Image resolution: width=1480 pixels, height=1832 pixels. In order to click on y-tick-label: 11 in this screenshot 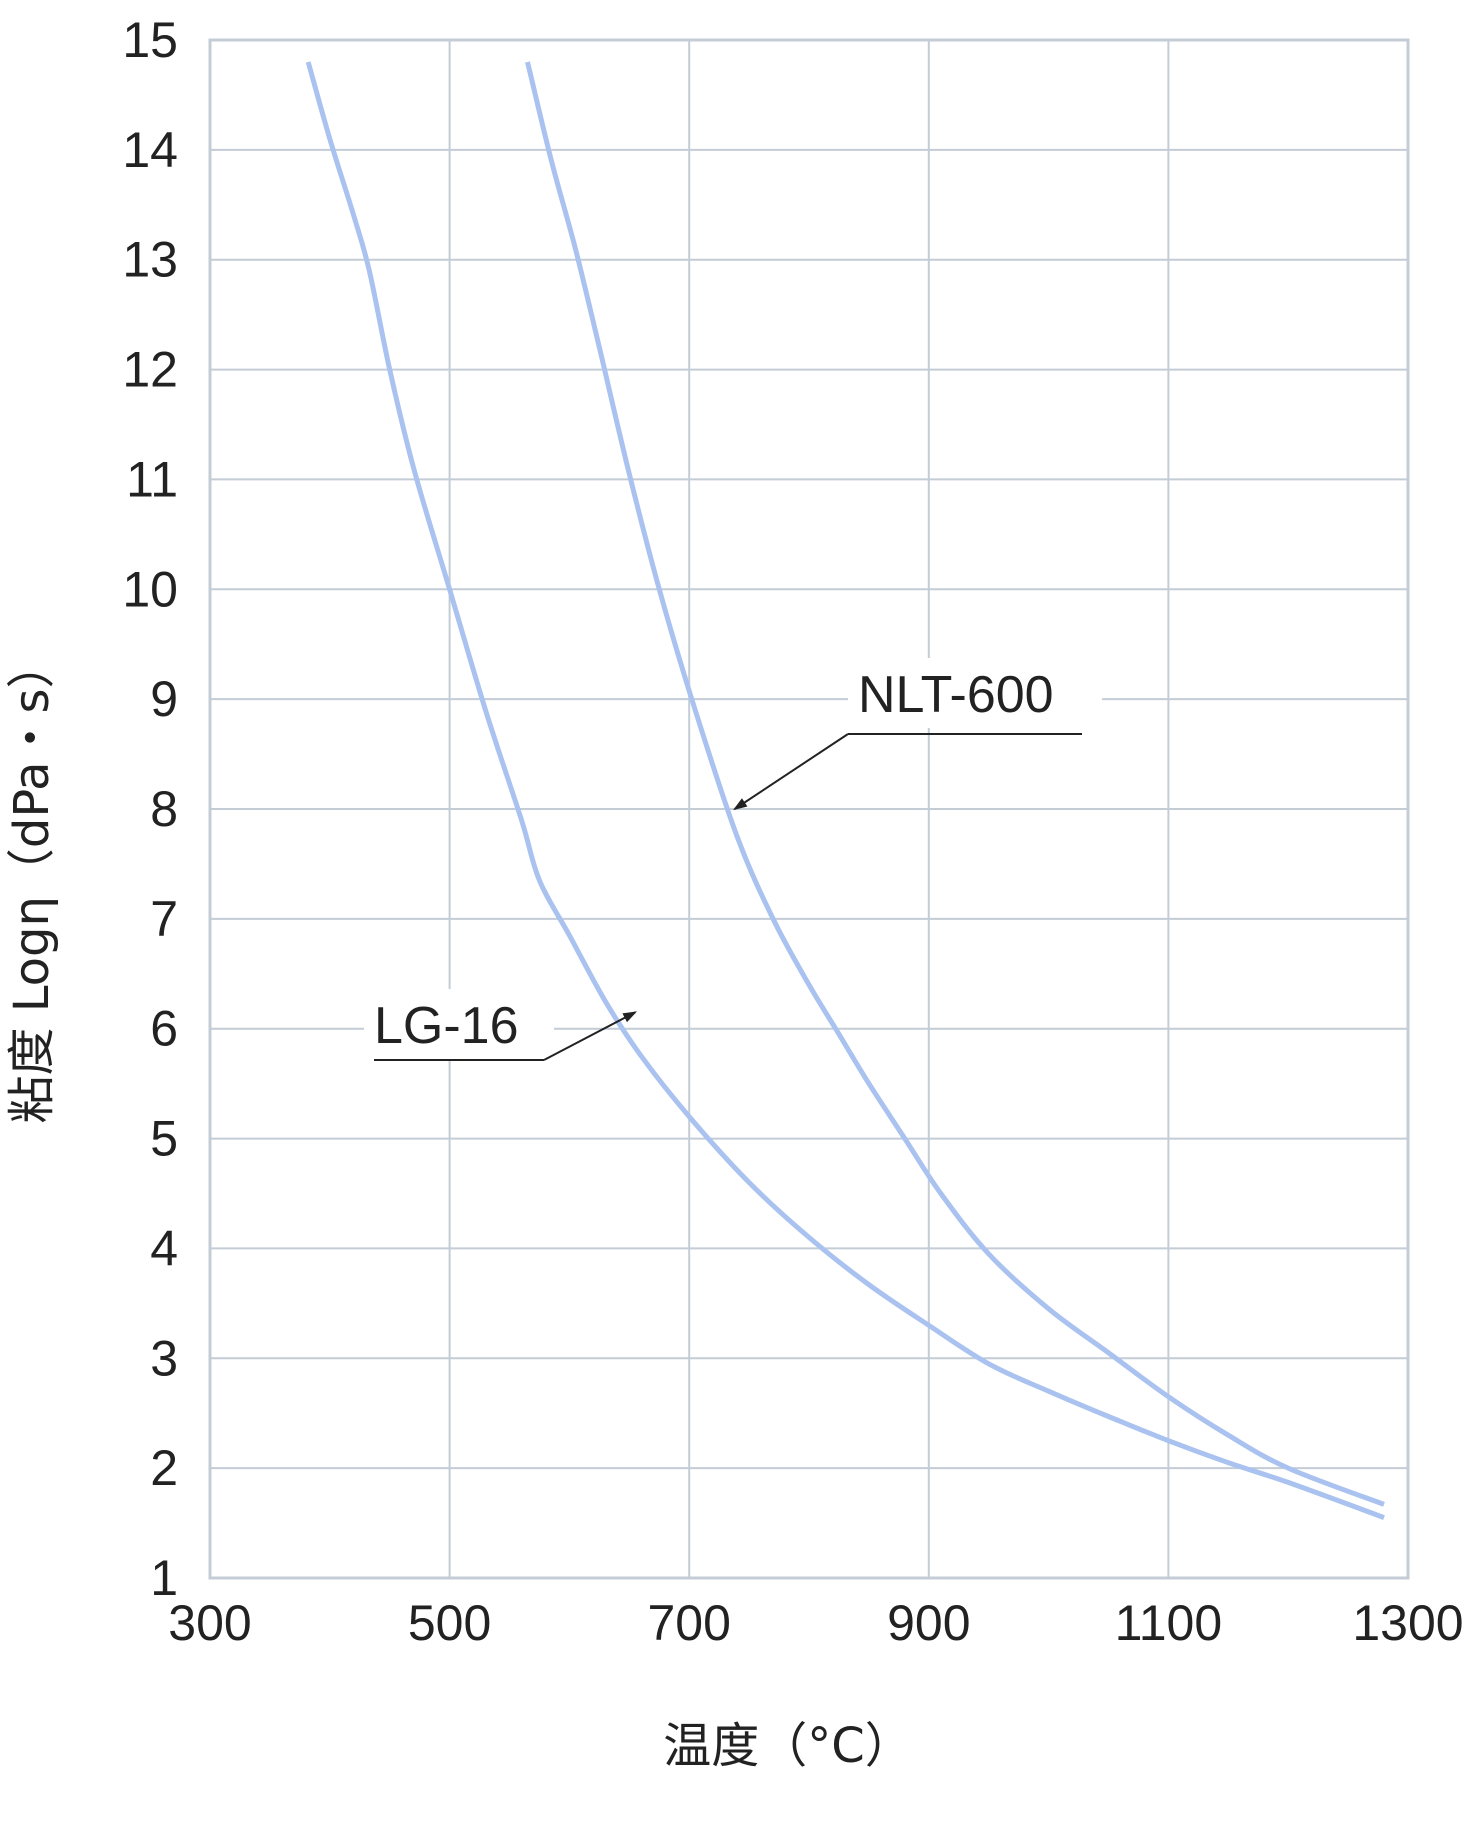, I will do `click(152, 479)`.